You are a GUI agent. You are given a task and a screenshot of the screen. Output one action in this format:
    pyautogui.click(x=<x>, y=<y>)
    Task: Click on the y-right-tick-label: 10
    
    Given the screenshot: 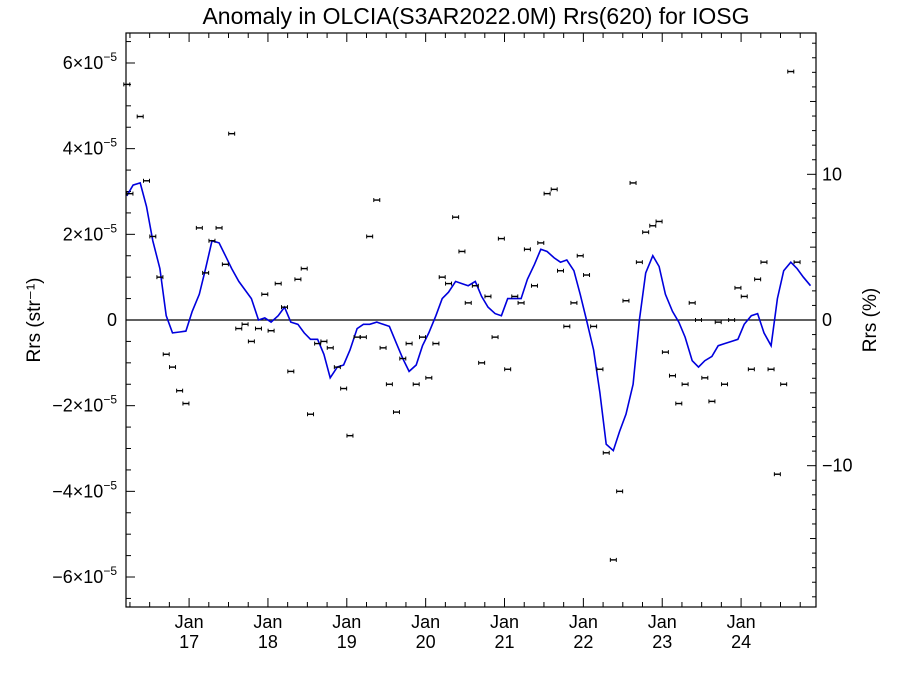 What is the action you would take?
    pyautogui.click(x=832, y=174)
    